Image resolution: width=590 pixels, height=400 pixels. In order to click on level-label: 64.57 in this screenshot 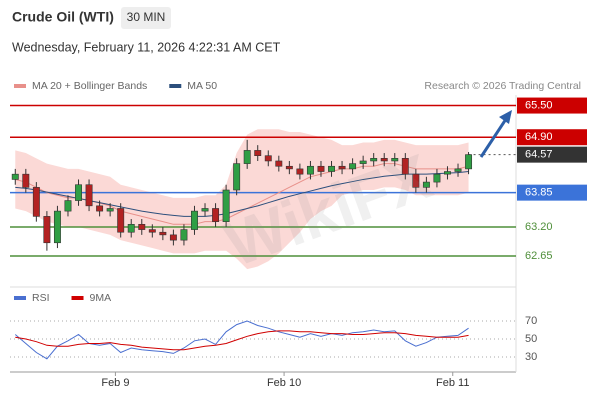, I will do `click(539, 155)`.